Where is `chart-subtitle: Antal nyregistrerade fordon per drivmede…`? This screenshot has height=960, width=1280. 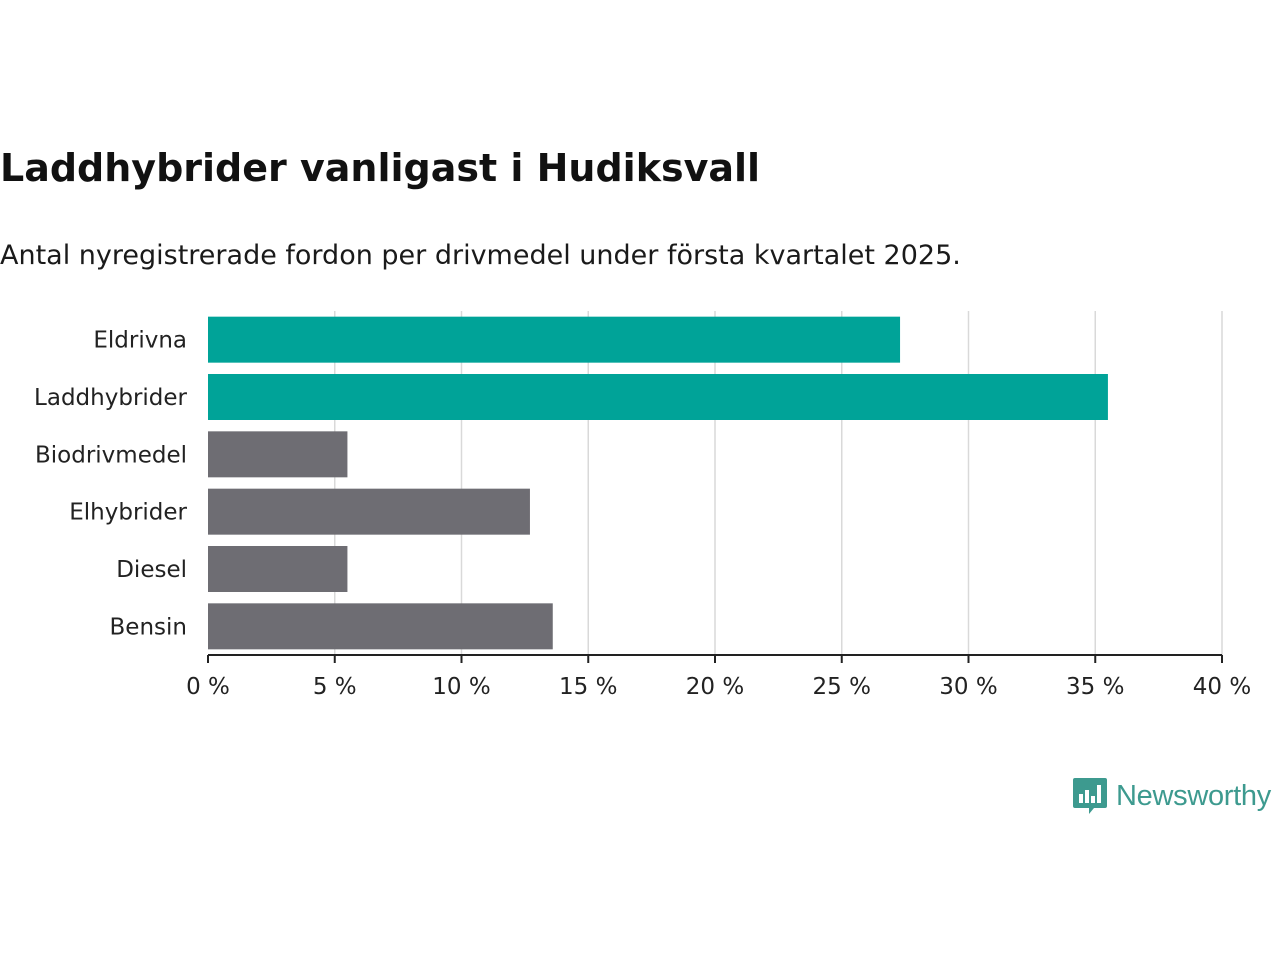
chart-subtitle: Antal nyregistrerade fordon per drivmede… is located at coordinates (480, 255).